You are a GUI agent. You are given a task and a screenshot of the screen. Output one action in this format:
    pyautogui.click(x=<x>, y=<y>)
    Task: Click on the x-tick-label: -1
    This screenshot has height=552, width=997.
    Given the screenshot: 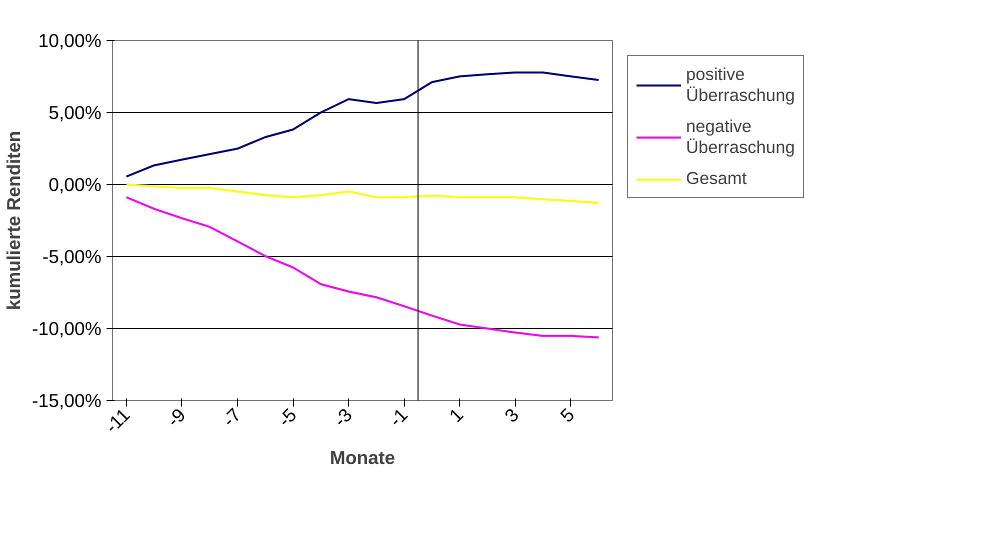 What is the action you would take?
    pyautogui.click(x=398, y=417)
    